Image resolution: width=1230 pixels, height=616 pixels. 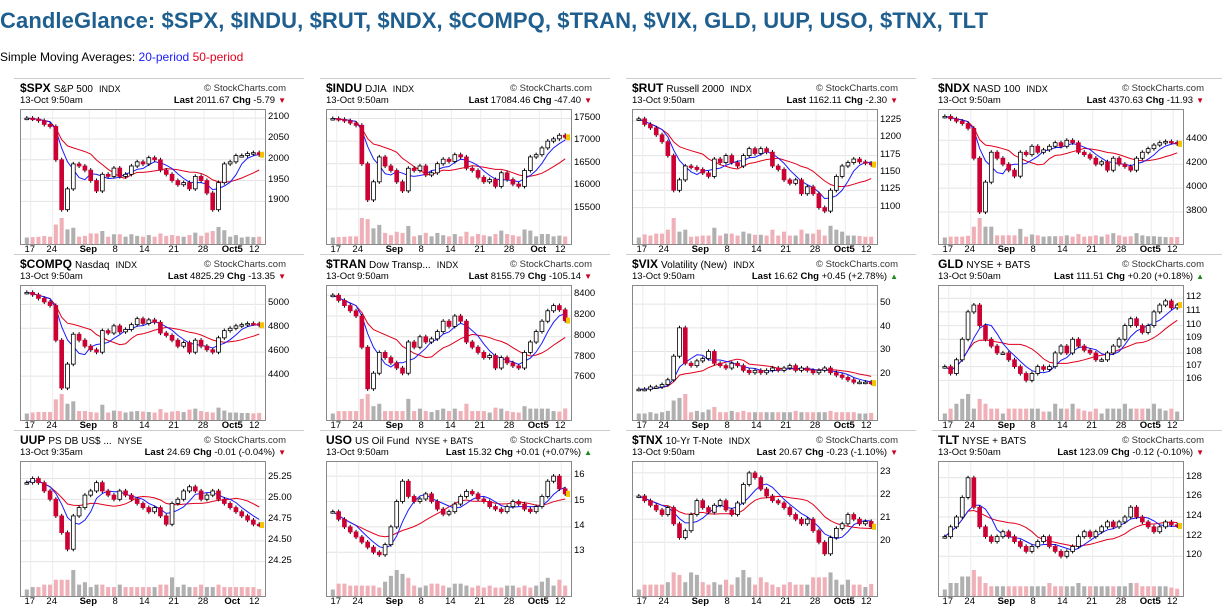 What do you see at coordinates (885, 326) in the screenshot?
I see `y-tick-label: 40` at bounding box center [885, 326].